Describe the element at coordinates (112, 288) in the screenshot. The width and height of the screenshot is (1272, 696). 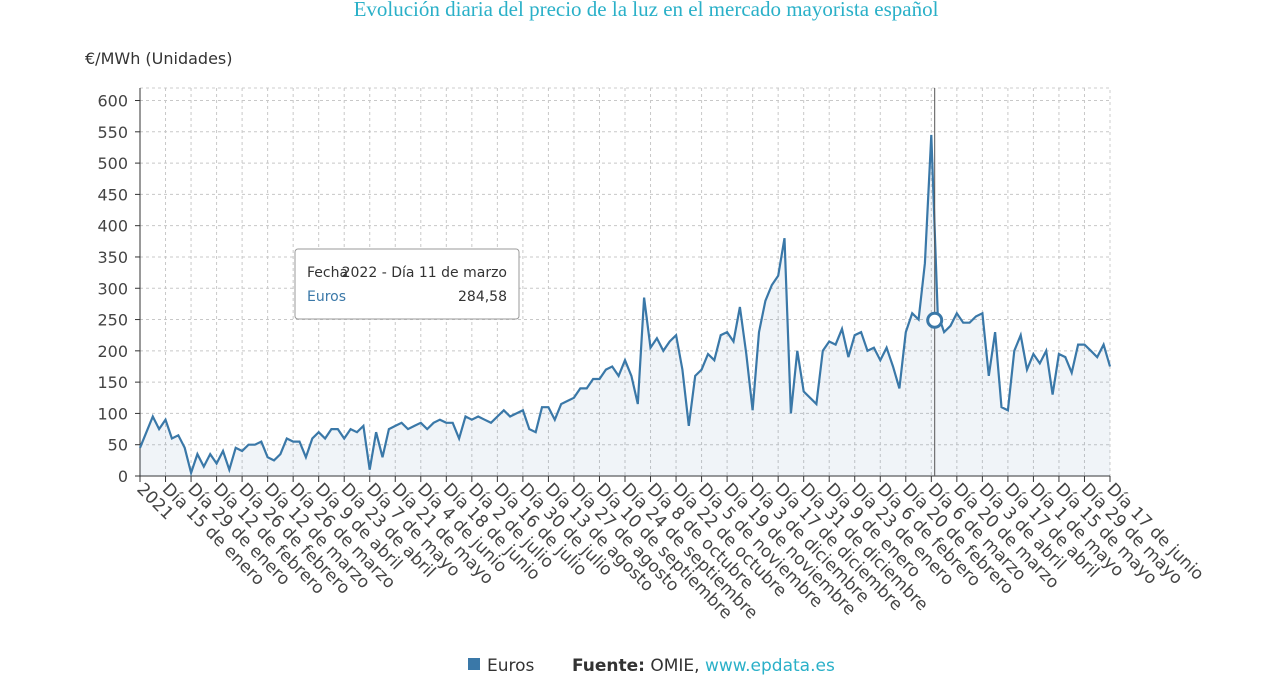
I see `y-tick-label: 300` at that location.